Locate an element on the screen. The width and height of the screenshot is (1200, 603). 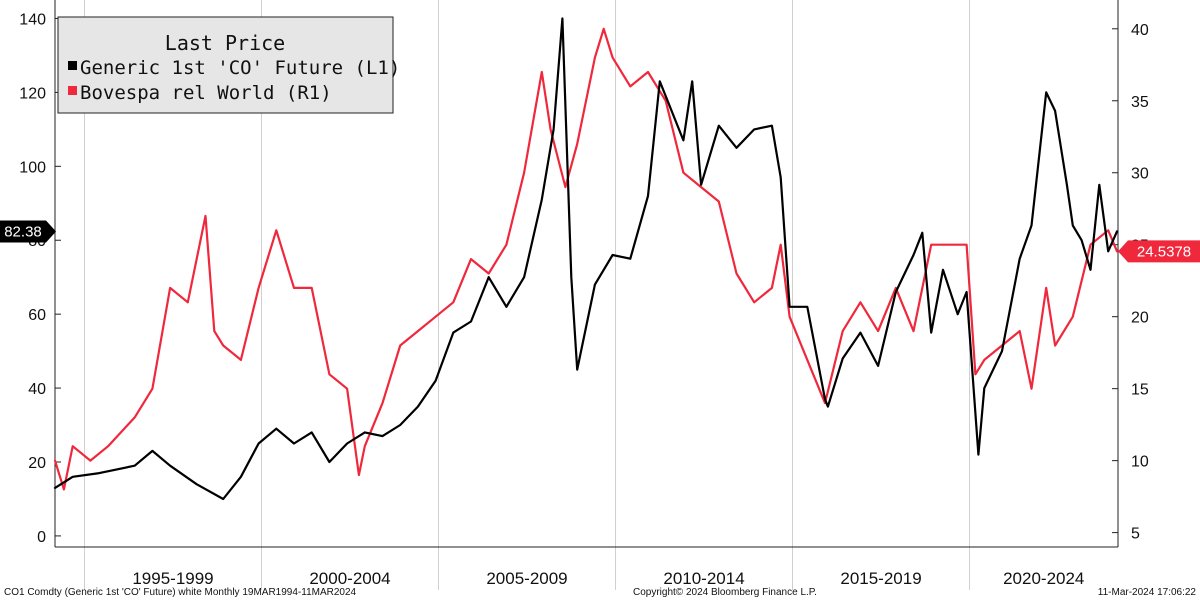
footer-timestamp: 11-Mar-2024 17:06:22 is located at coordinates (1146, 592).